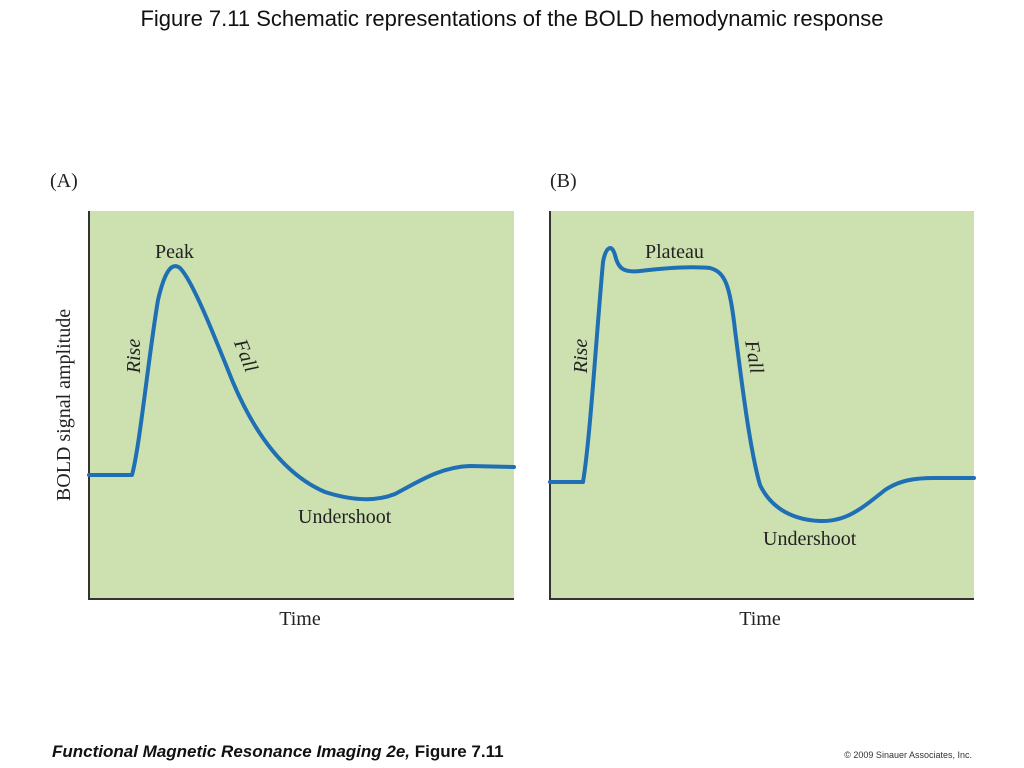 The height and width of the screenshot is (768, 1024). I want to click on panel-b-label: (B), so click(563, 181).